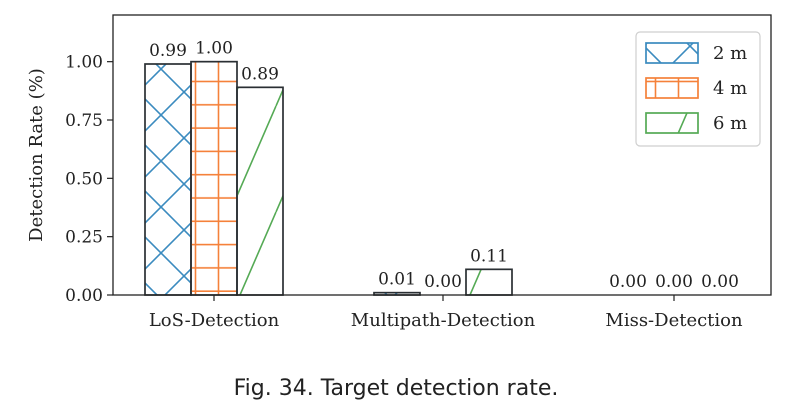 The image size is (792, 420). What do you see at coordinates (397, 280) in the screenshot?
I see `value-label: 0.01` at bounding box center [397, 280].